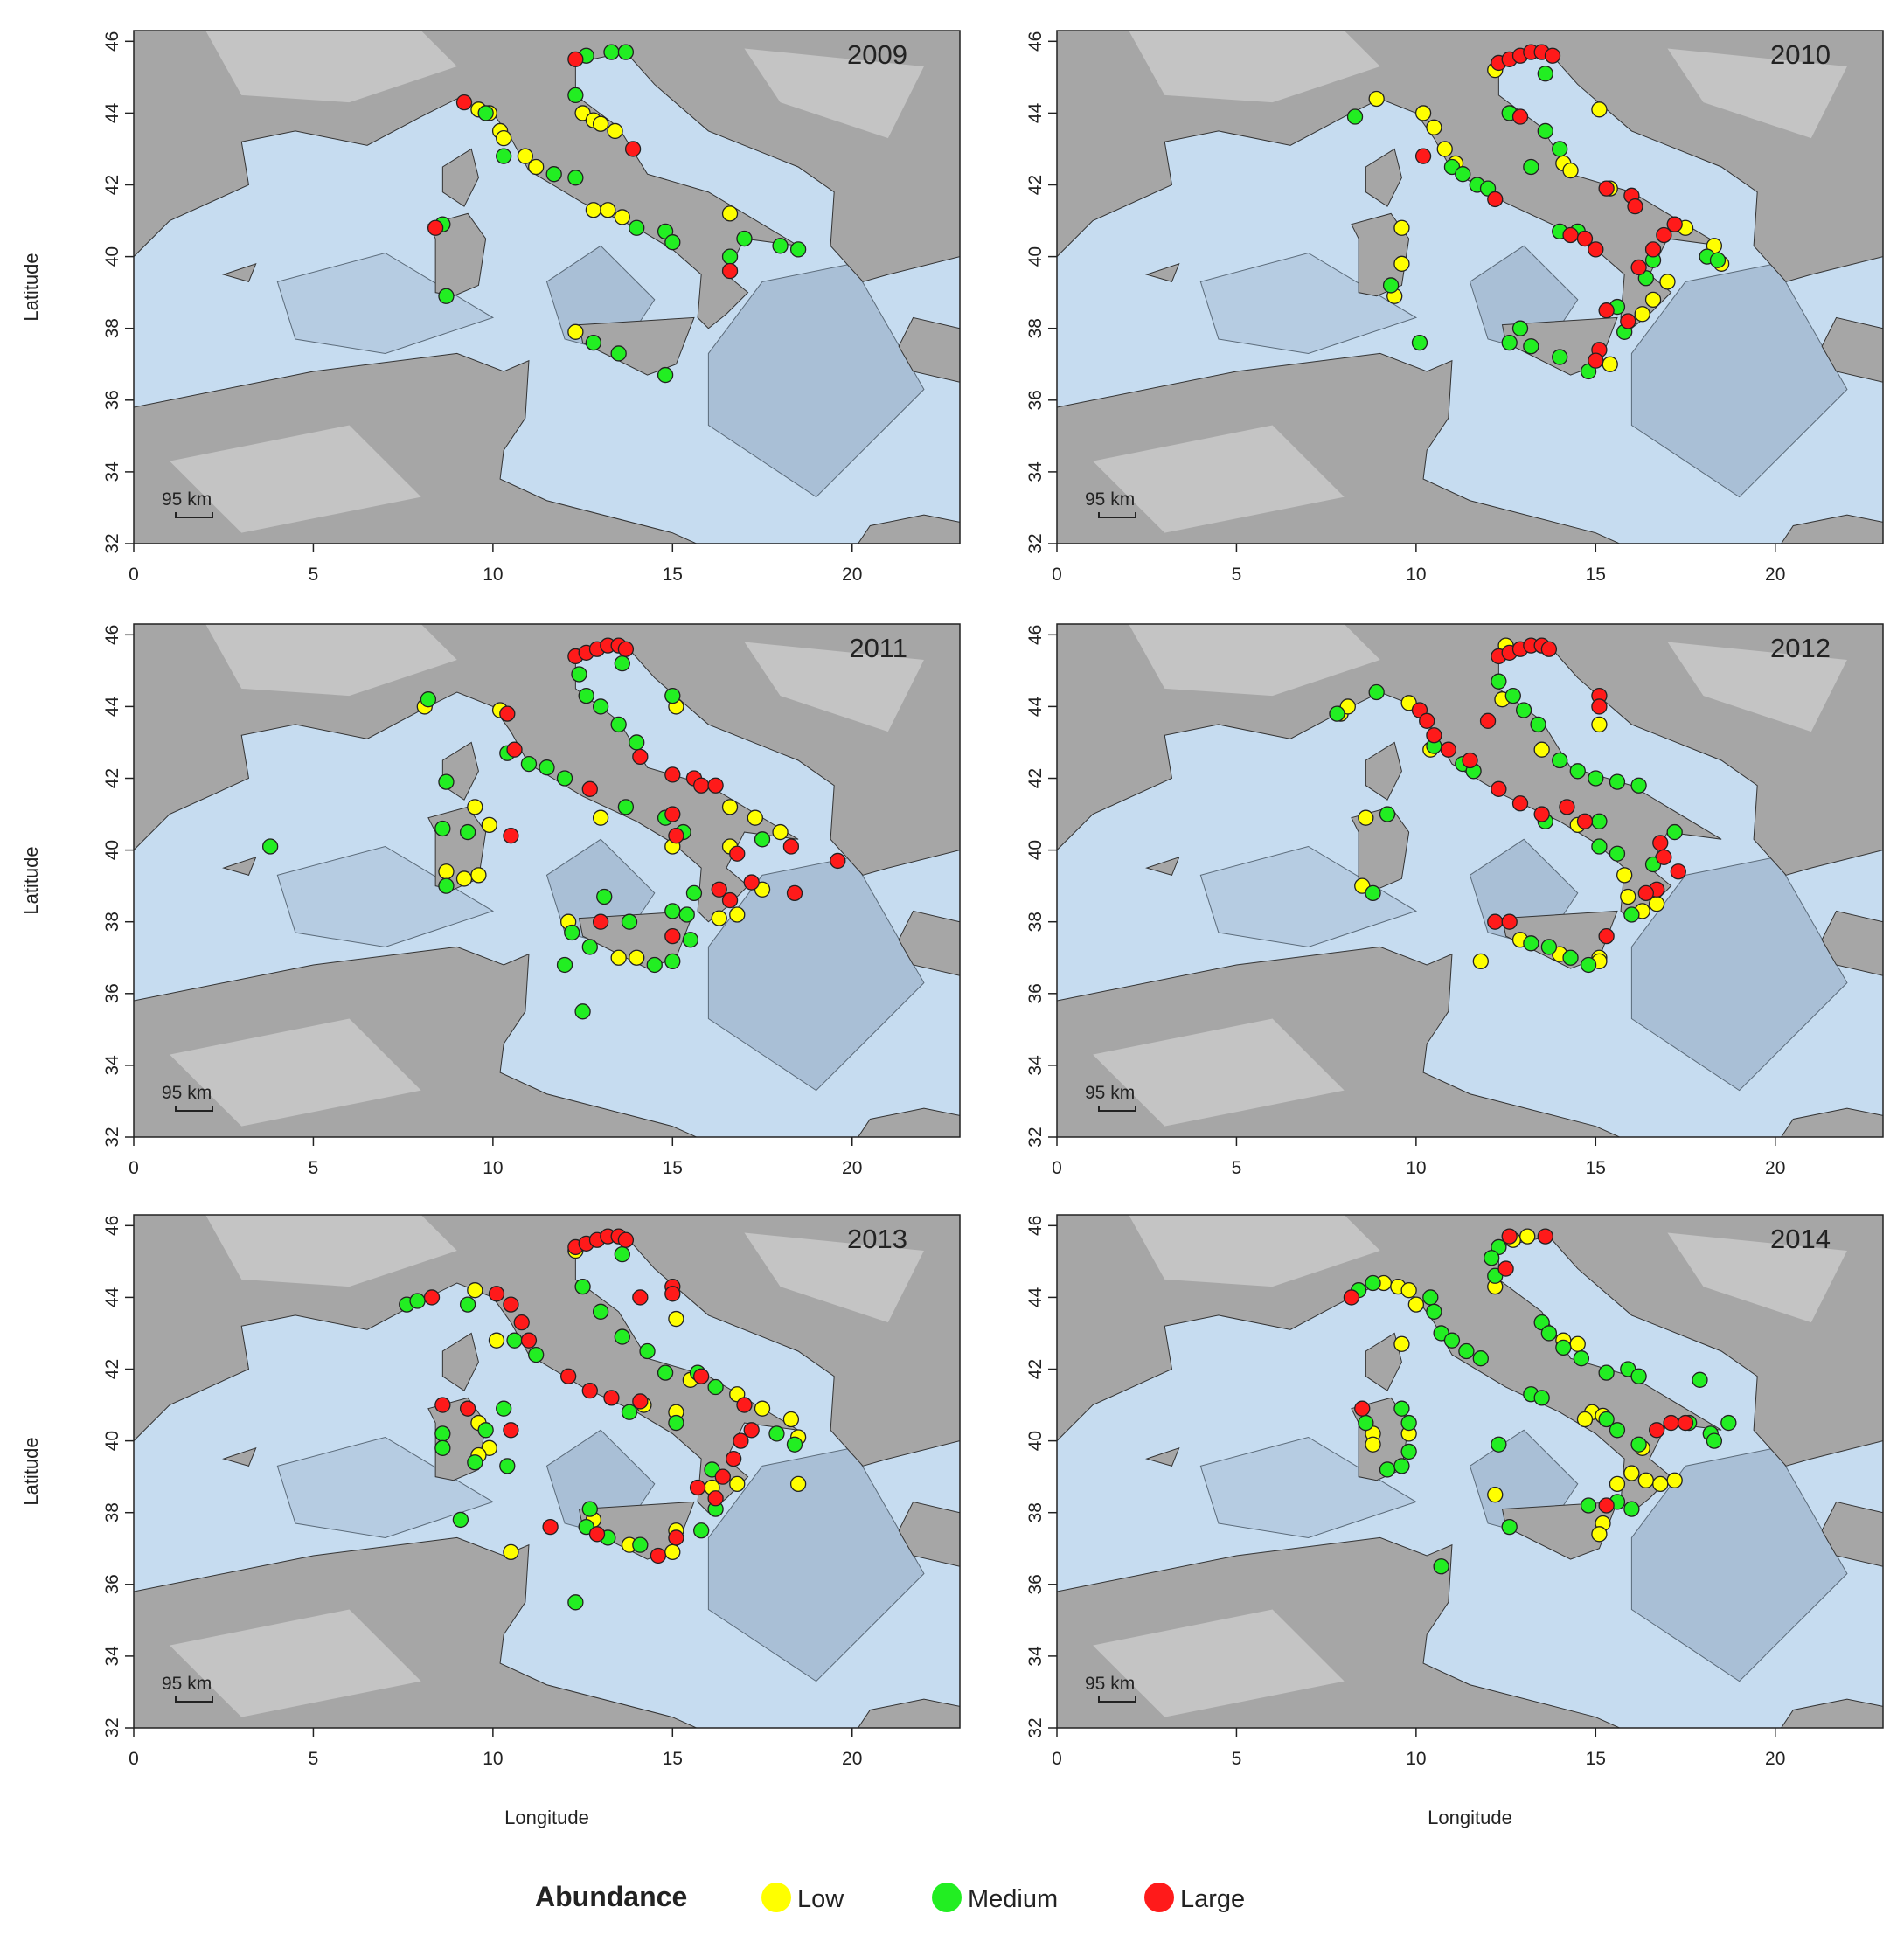 The image size is (1904, 1942). What do you see at coordinates (1454, 307) in the screenshot?
I see `map-panel: 0 5 10 15 20 32 34 36 38 40 42 44 46 2010 95 km` at bounding box center [1454, 307].